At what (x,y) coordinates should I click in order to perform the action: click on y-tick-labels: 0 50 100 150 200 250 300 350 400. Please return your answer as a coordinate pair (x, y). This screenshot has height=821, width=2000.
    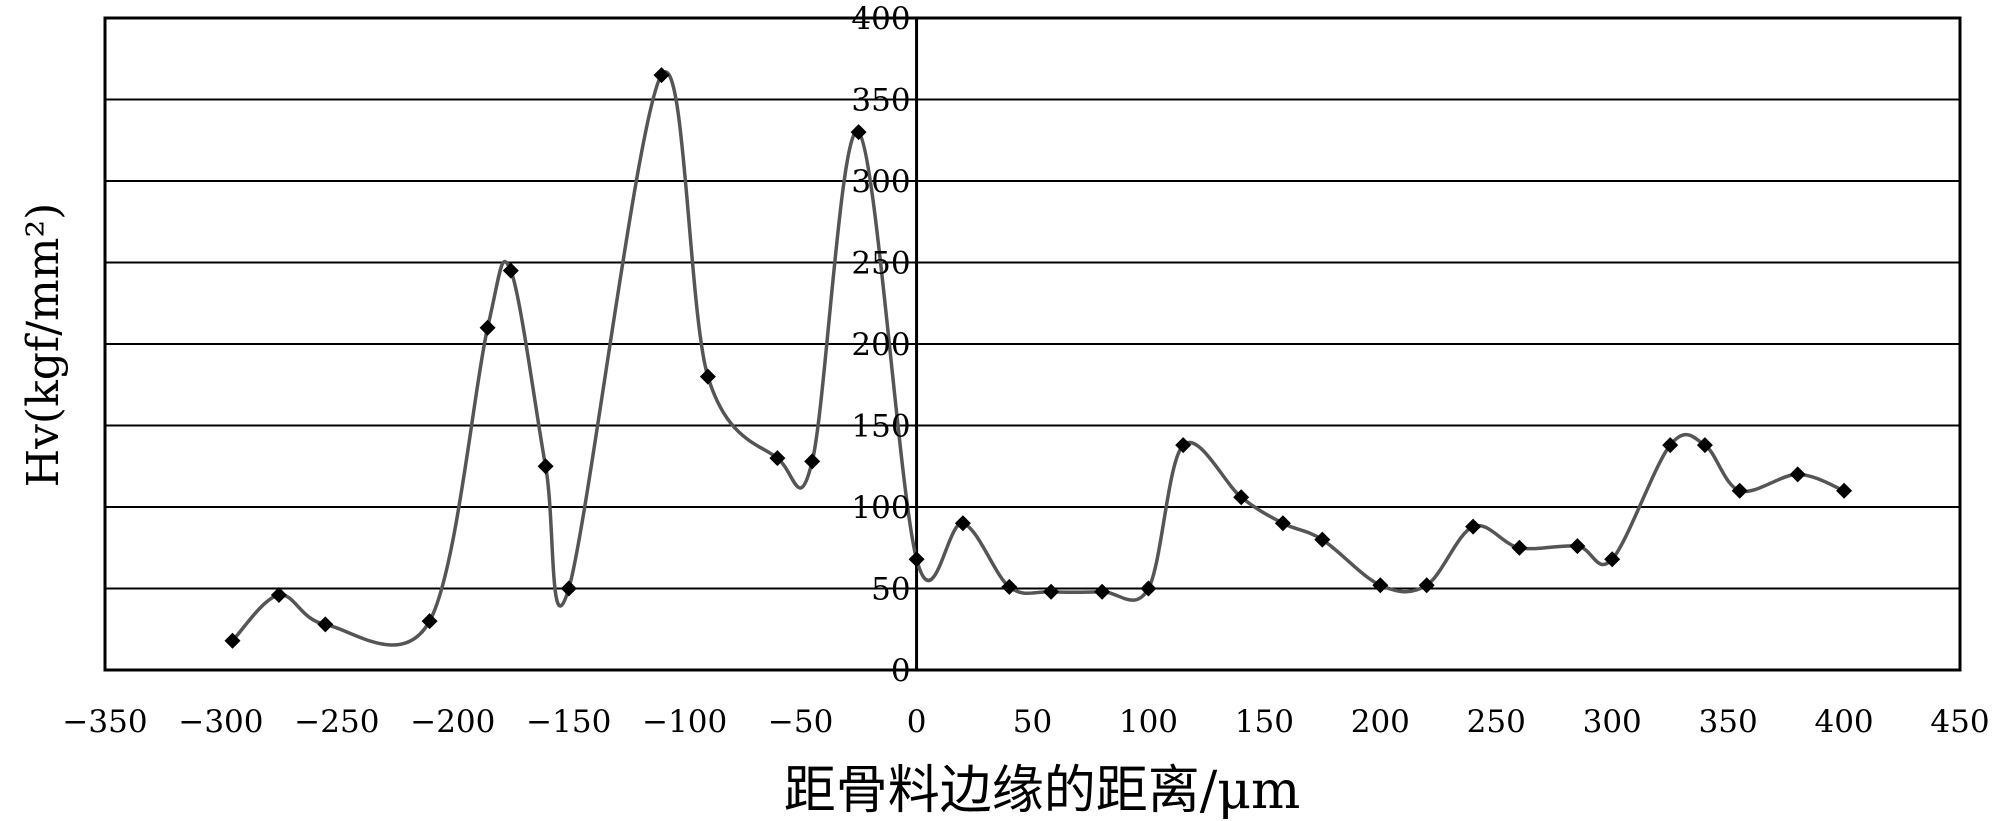
    Looking at the image, I should click on (880, 345).